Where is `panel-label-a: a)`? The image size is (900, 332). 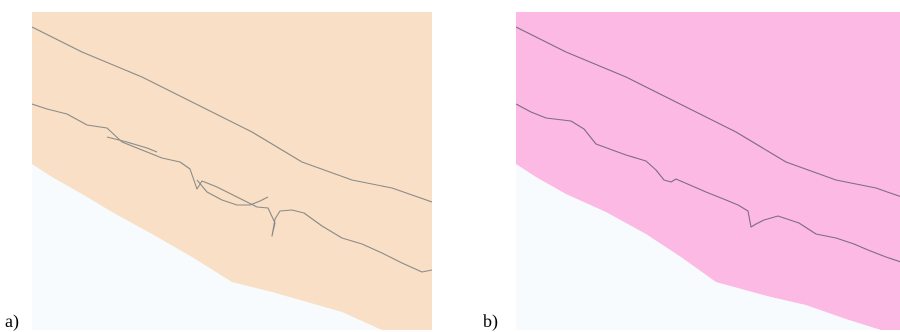
panel-label-a: a) is located at coordinates (12, 321).